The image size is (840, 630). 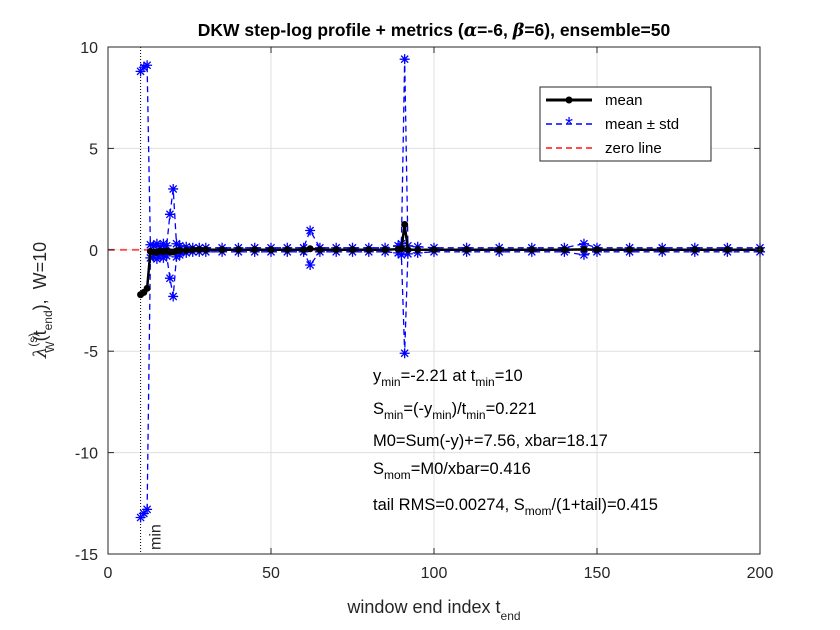 What do you see at coordinates (86, 555) in the screenshot?
I see `y-tick-label: -15` at bounding box center [86, 555].